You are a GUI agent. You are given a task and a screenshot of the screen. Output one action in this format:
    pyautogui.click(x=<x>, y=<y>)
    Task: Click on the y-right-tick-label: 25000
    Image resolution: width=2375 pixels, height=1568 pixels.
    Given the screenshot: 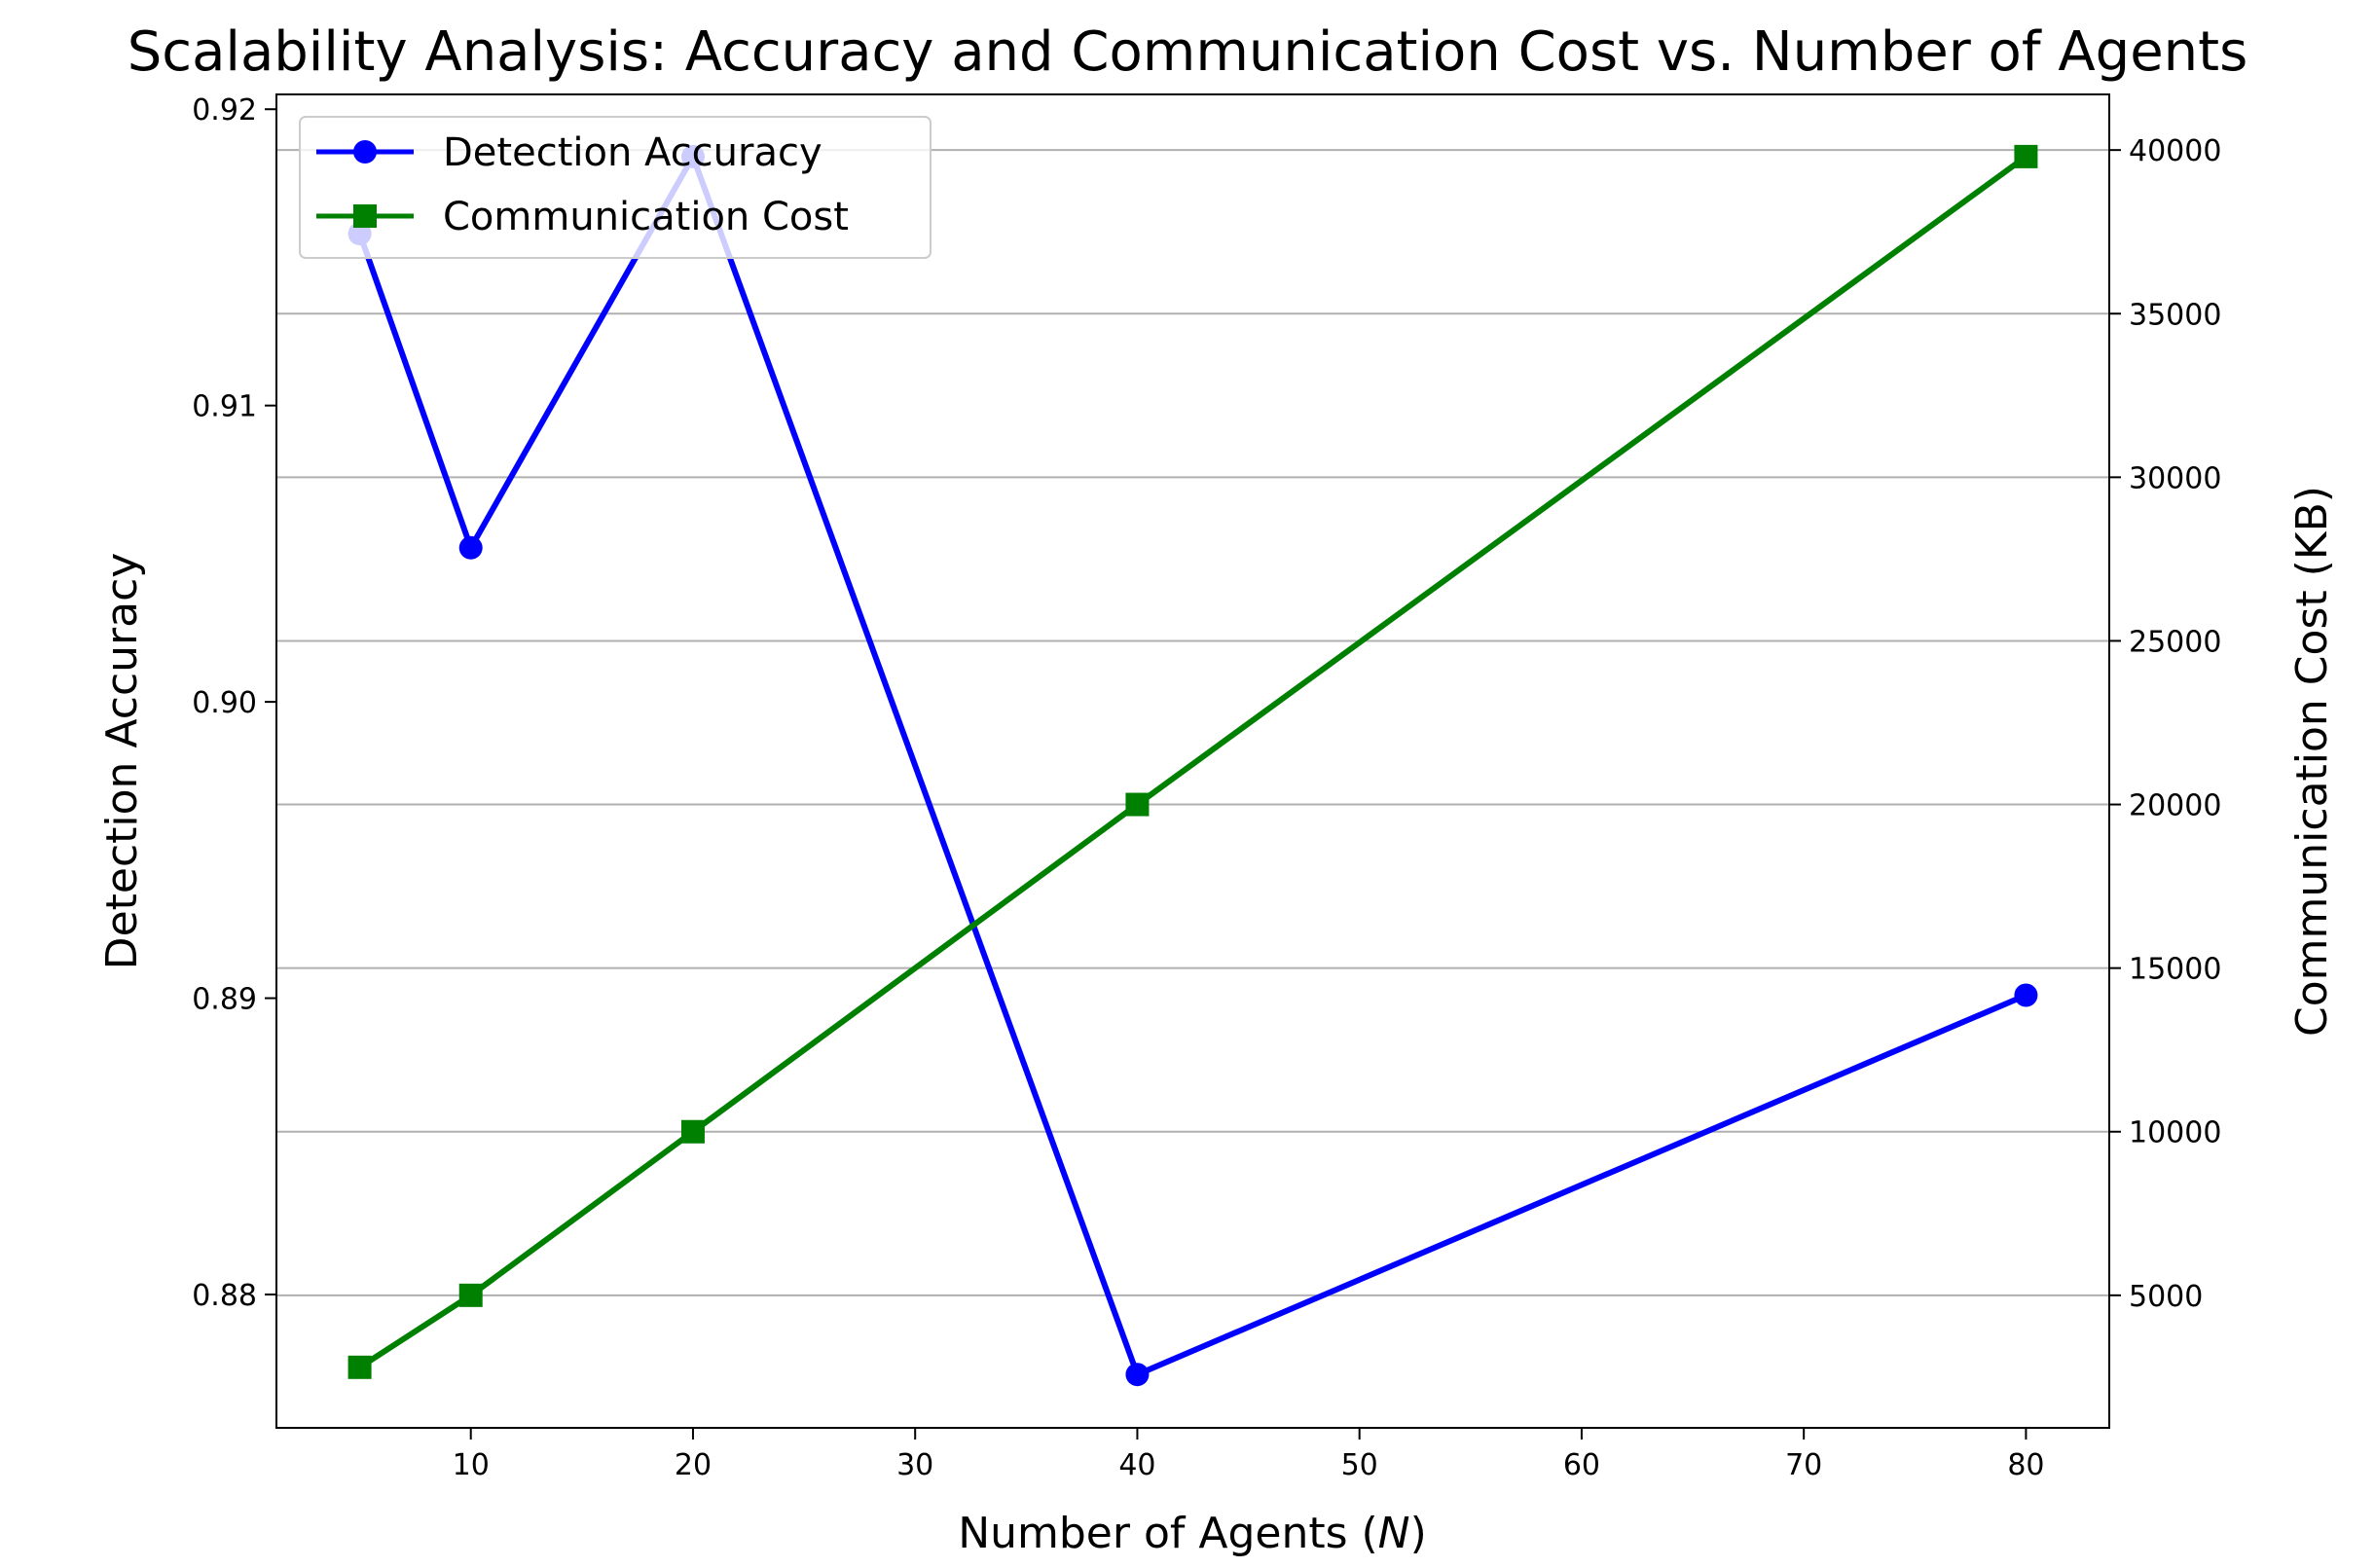 What is the action you would take?
    pyautogui.click(x=2175, y=642)
    